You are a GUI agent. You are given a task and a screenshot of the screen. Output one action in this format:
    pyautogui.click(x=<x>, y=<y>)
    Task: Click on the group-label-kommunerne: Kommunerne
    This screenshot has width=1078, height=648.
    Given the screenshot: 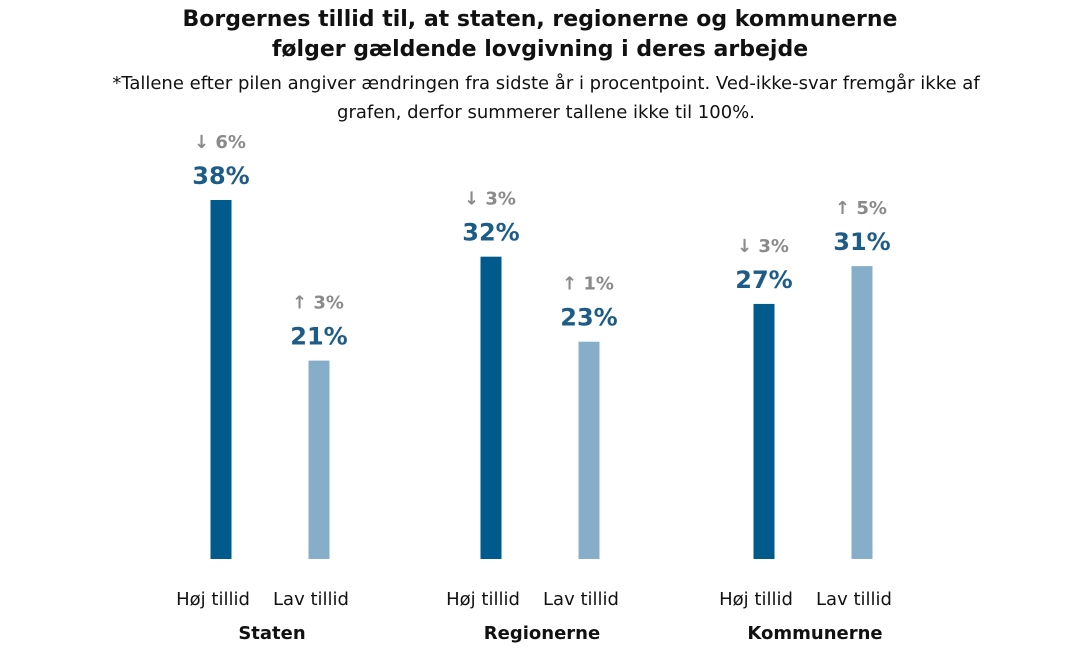 What is the action you would take?
    pyautogui.click(x=814, y=633)
    